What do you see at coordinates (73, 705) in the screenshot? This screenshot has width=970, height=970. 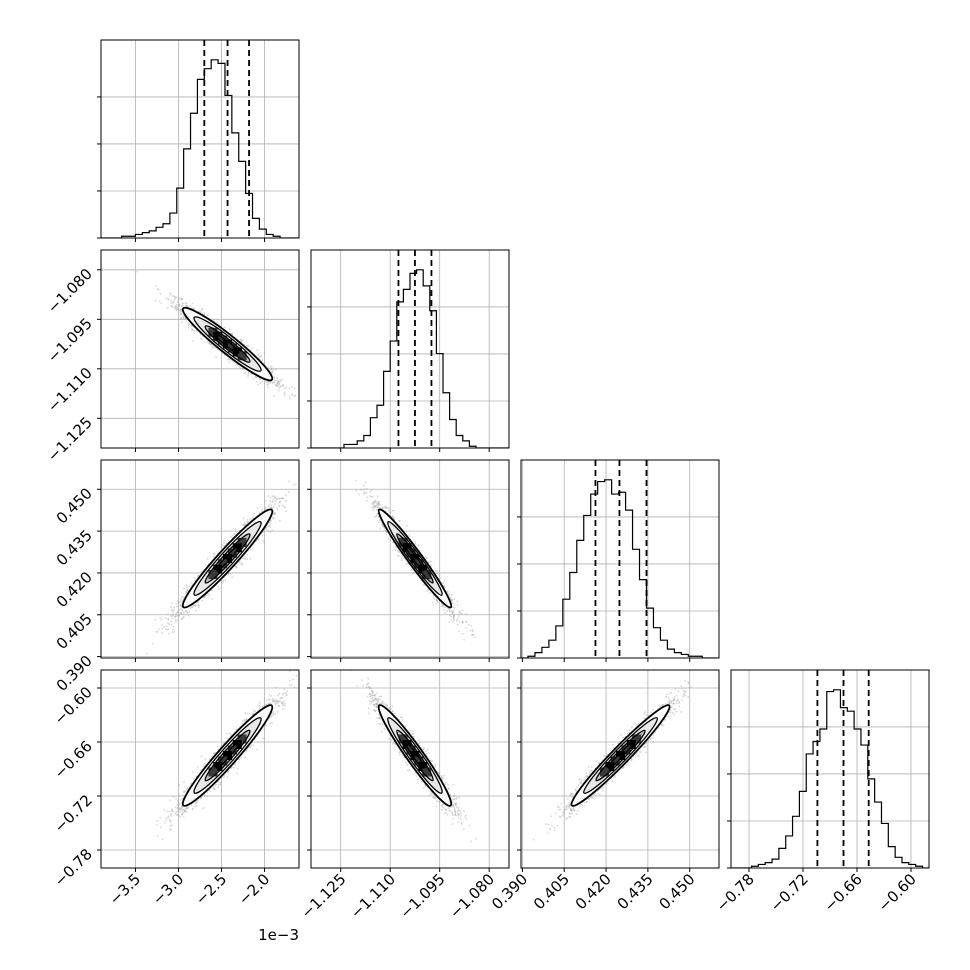 I see `y-tick-label-p3: −0.60` at bounding box center [73, 705].